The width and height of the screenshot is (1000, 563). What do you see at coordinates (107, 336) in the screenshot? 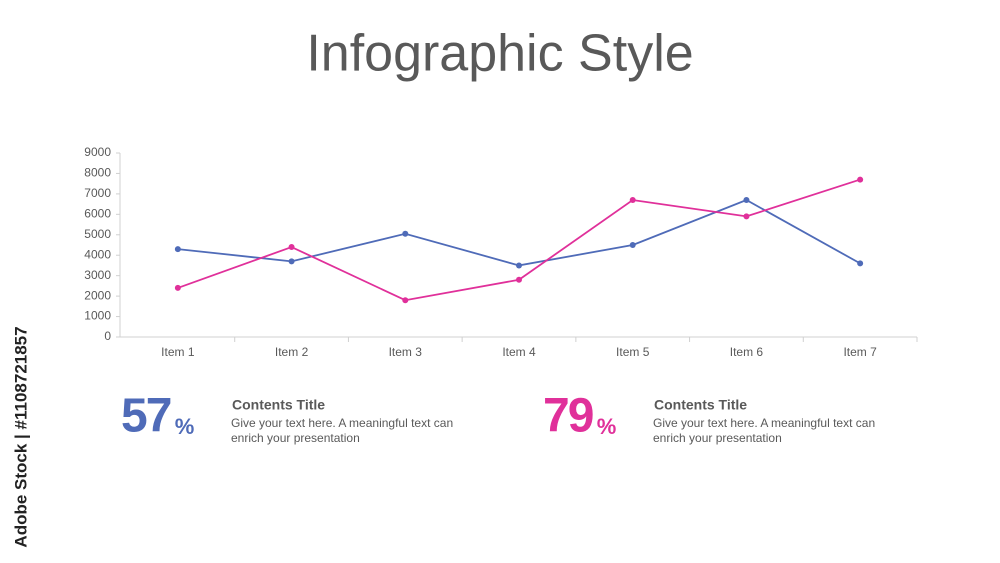
I see `y-tick-label: 0` at bounding box center [107, 336].